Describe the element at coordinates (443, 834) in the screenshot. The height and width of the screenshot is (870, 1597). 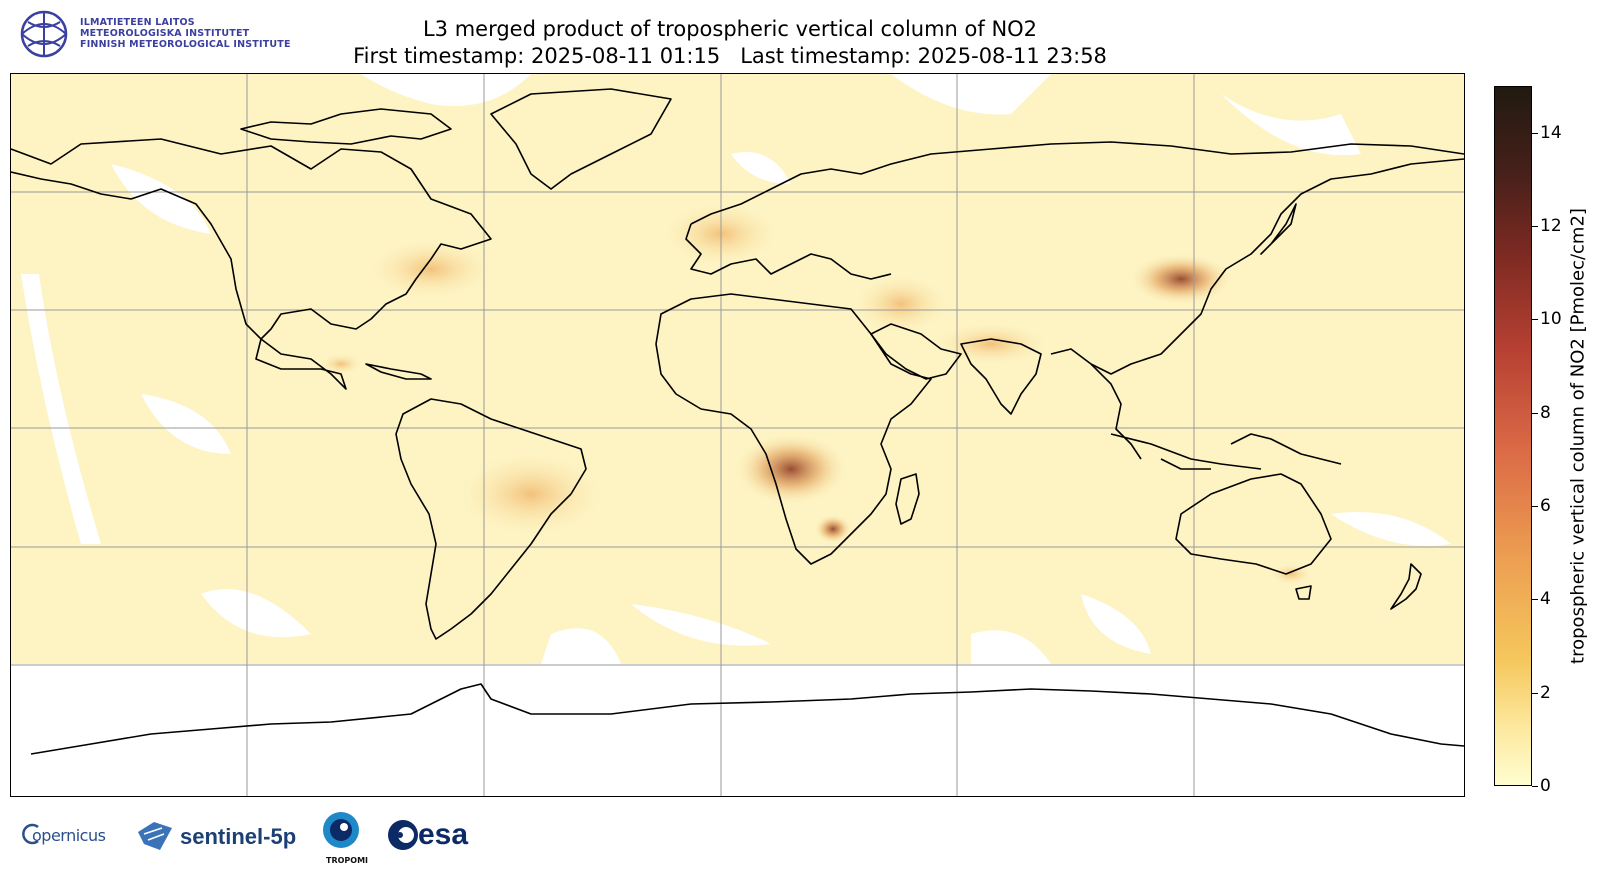
I see `esa-logo: esa` at that location.